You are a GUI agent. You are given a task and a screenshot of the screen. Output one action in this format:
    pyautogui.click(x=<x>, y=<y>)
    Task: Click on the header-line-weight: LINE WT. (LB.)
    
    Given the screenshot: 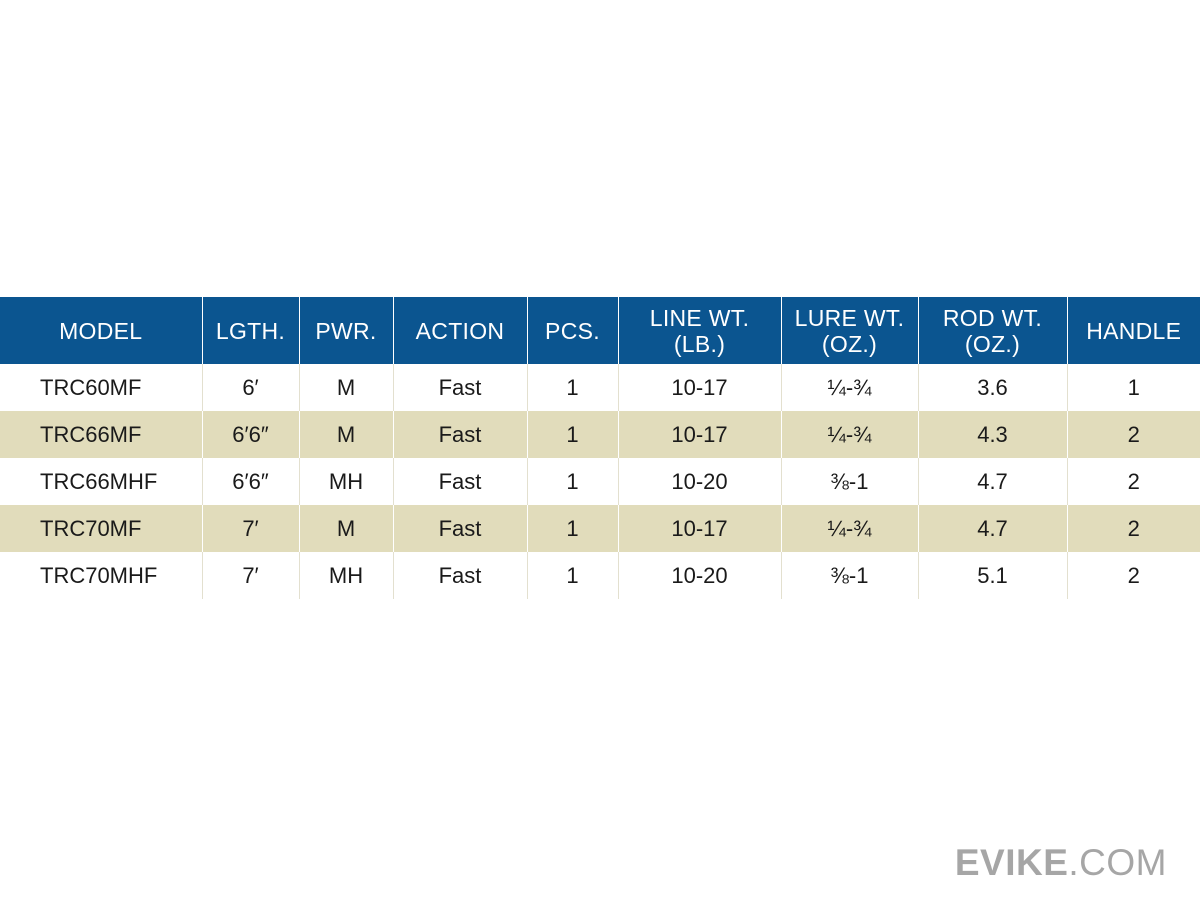 What is the action you would take?
    pyautogui.click(x=699, y=330)
    